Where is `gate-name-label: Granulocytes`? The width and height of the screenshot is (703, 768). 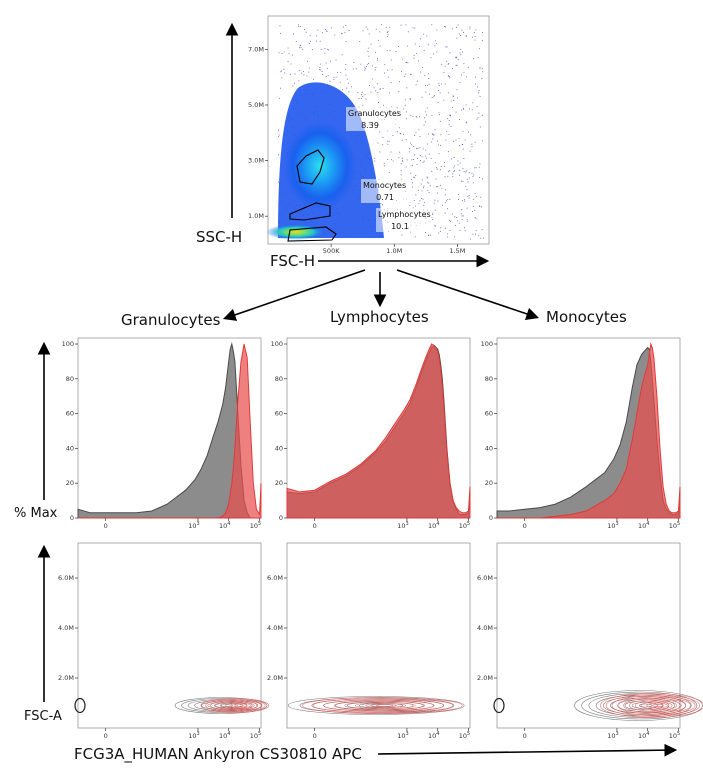 gate-name-label: Granulocytes is located at coordinates (374, 113).